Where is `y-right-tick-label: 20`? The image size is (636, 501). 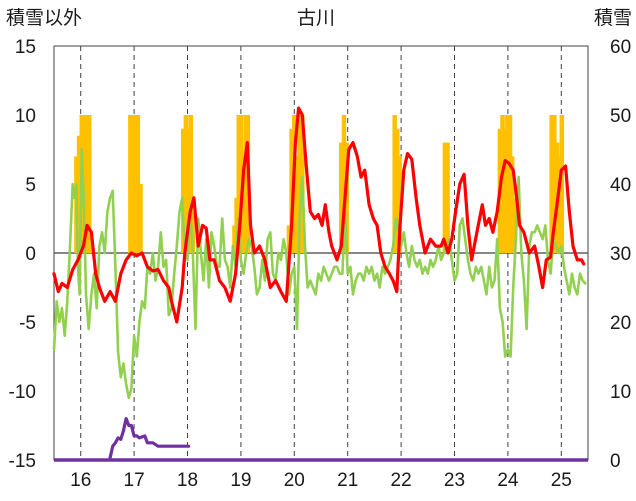
y-right-tick-label: 20 is located at coordinates (620, 323).